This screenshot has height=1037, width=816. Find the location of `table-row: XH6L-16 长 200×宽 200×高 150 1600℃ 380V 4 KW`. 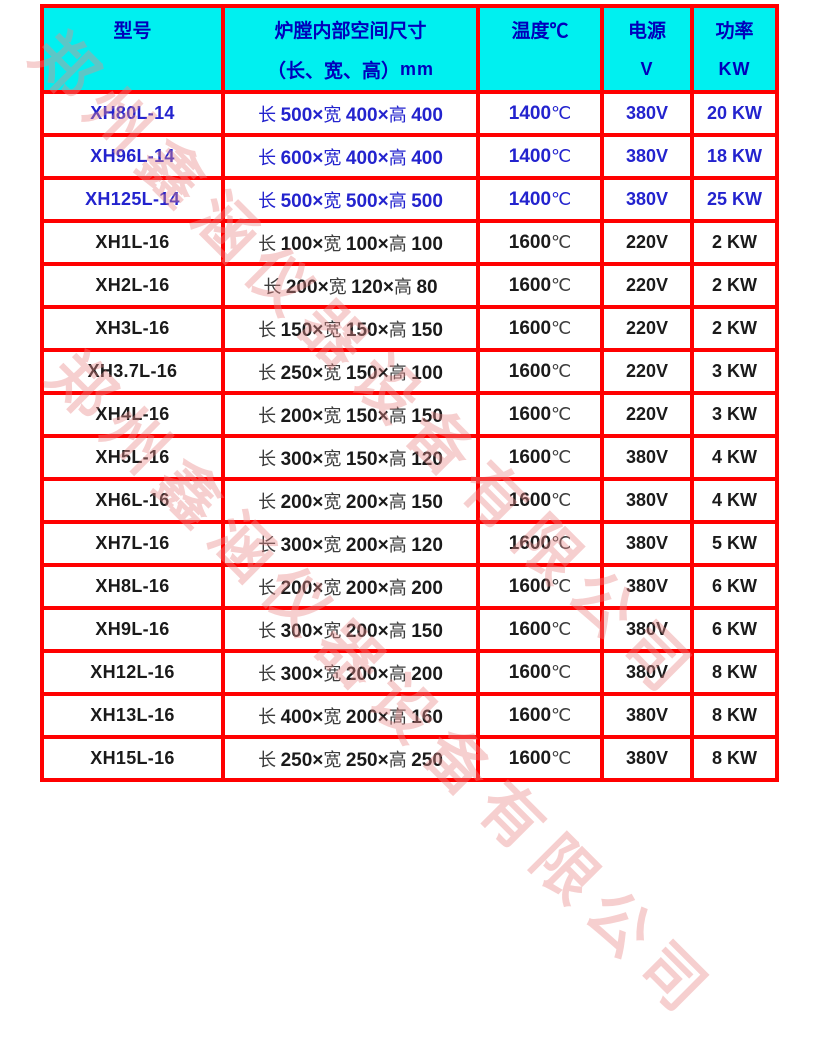

table-row: XH6L-16 长 200×宽 200×高 150 1600℃ 380V 4 KW is located at coordinates (409, 500).